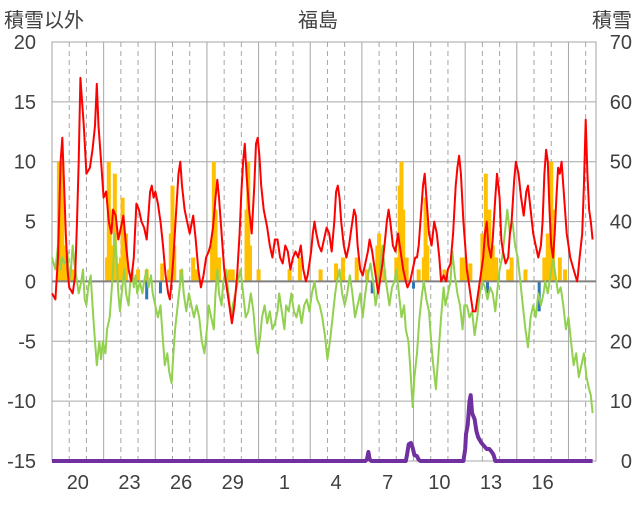  I want to click on right-tick-label: 50, so click(621, 163).